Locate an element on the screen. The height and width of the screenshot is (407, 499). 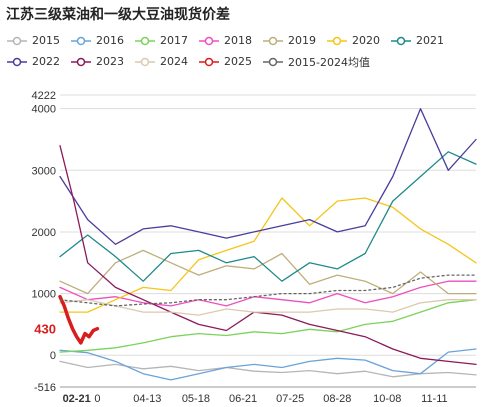
legend-item: 2023 is located at coordinates (97, 61).